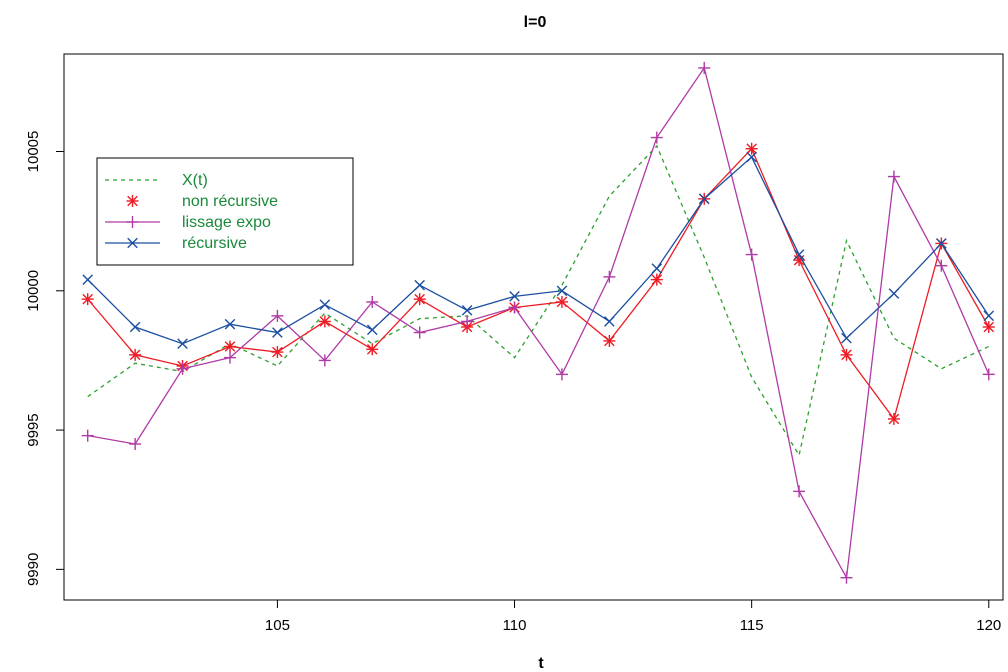 Image resolution: width=1008 pixels, height=672 pixels. I want to click on legend-label-r-cursive: récursive, so click(214, 243).